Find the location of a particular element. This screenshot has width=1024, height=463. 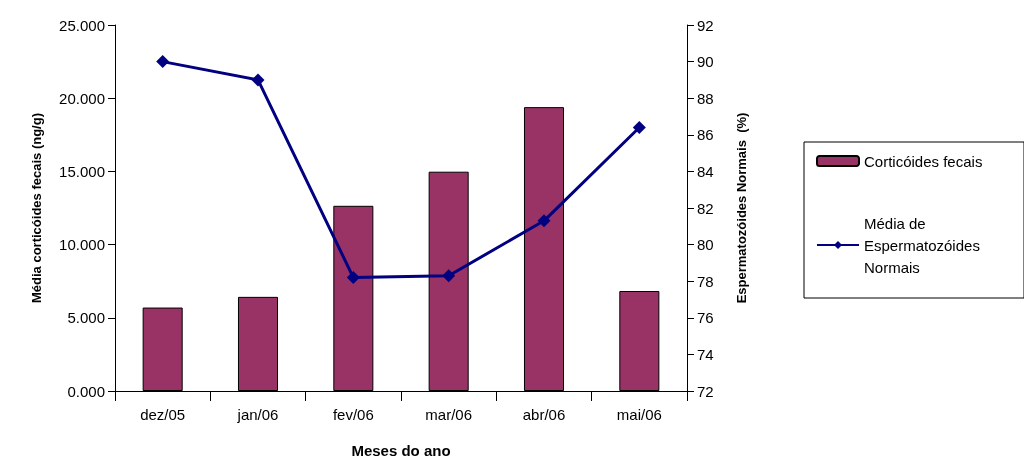

legend-label: Corticóides fecais is located at coordinates (923, 161).